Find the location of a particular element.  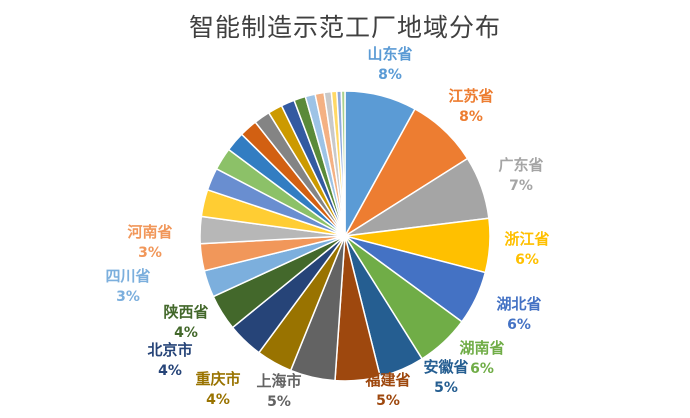

slice-label-name: 湖南省 is located at coordinates (482, 348).